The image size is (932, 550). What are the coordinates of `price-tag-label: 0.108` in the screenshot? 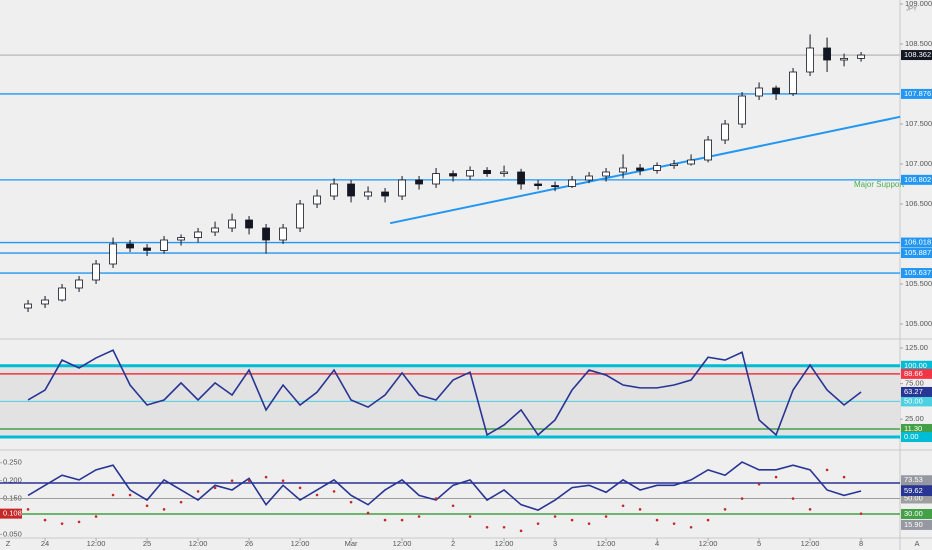 It's located at (12, 513).